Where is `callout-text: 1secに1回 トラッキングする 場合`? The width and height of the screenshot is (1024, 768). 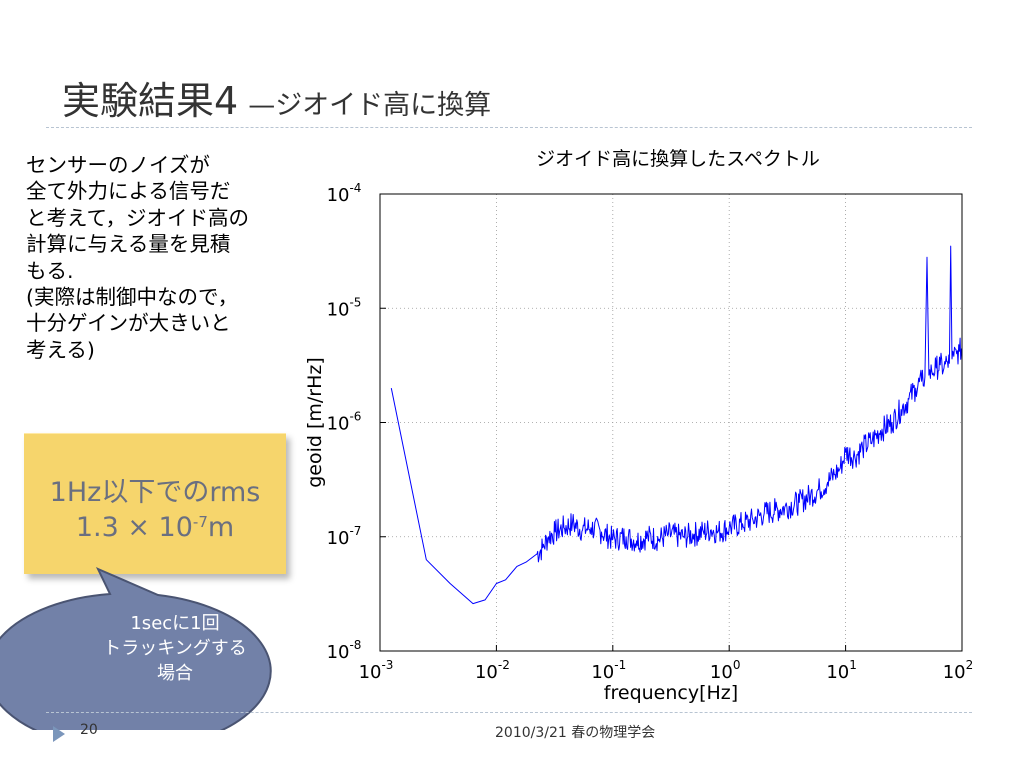 callout-text: 1secに1回 トラッキングする 場合 is located at coordinates (175, 648).